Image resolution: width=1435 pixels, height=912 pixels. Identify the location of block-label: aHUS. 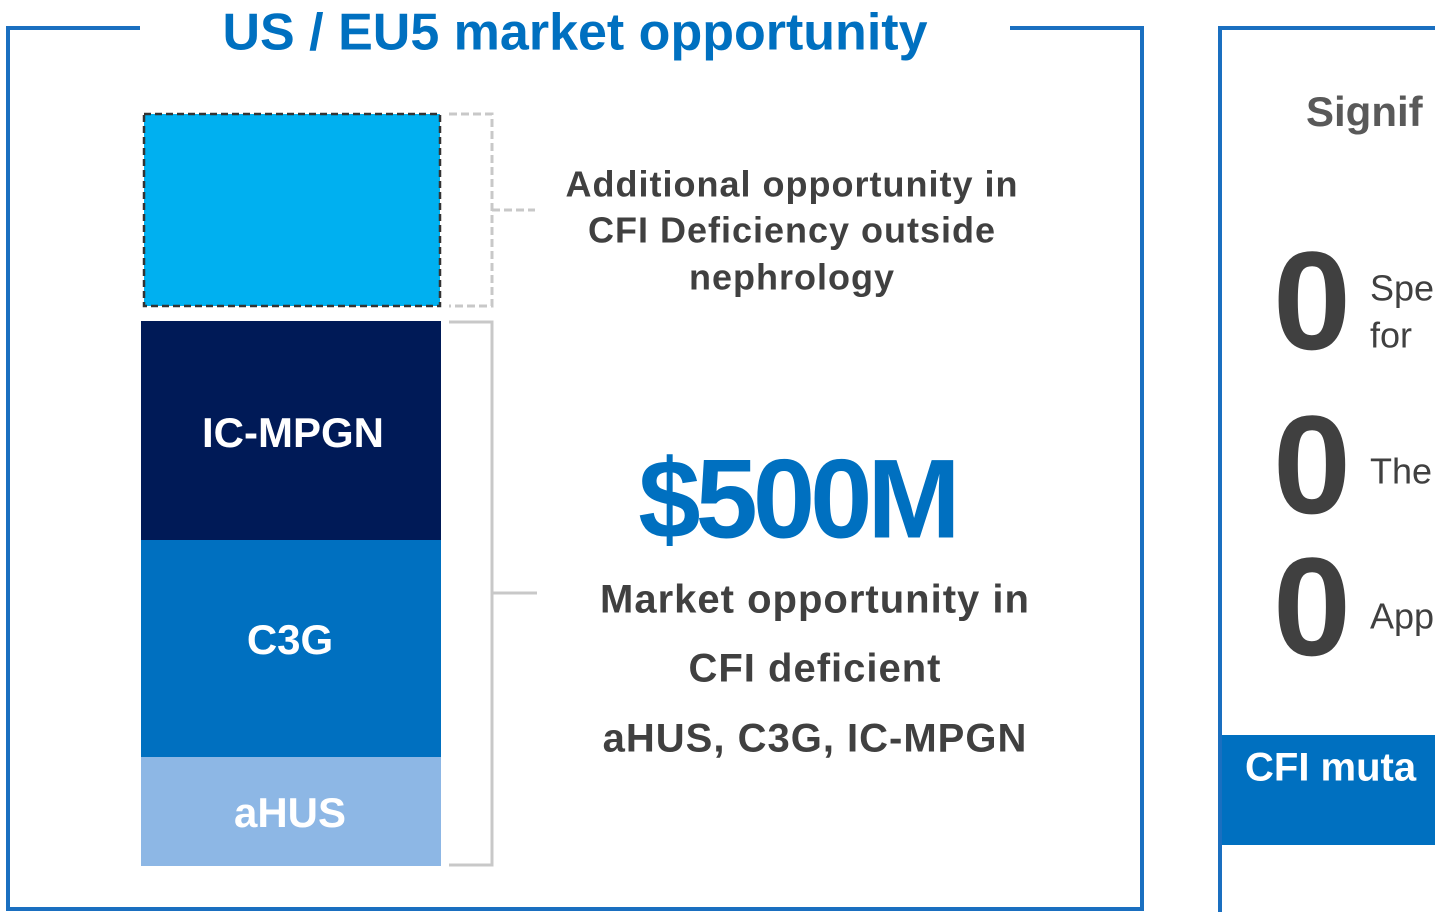
(290, 812).